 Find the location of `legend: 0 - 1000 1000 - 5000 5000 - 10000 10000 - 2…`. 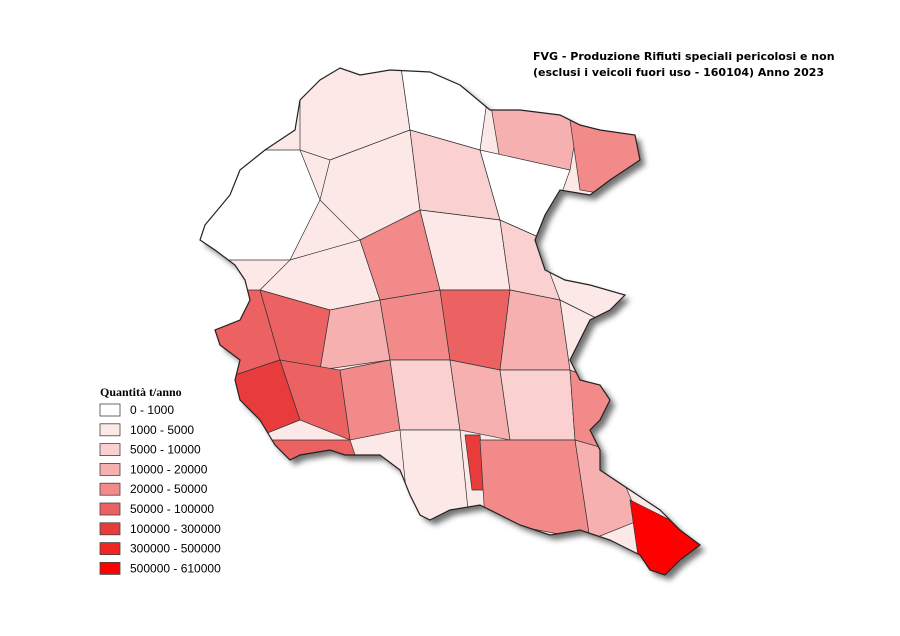

legend: 0 - 1000 1000 - 5000 5000 - 10000 10000 - 2… is located at coordinates (160, 489).